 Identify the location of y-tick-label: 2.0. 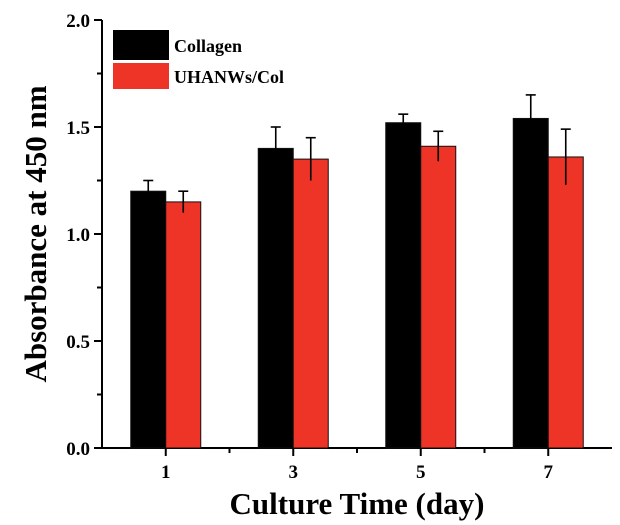
(78, 21).